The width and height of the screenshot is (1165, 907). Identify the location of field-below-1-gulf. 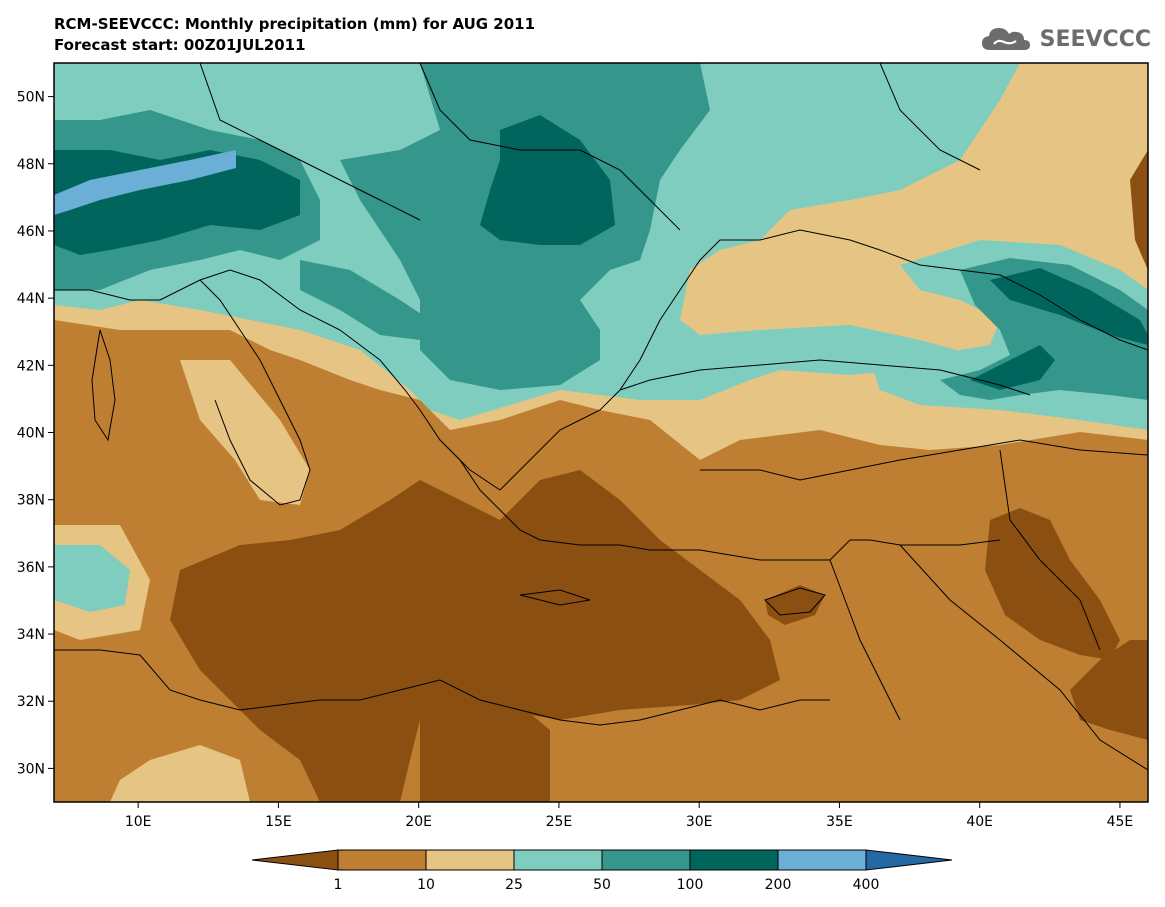
(1109, 690).